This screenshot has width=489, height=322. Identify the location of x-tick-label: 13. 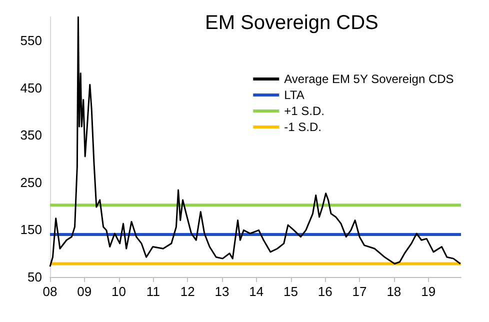
(222, 291).